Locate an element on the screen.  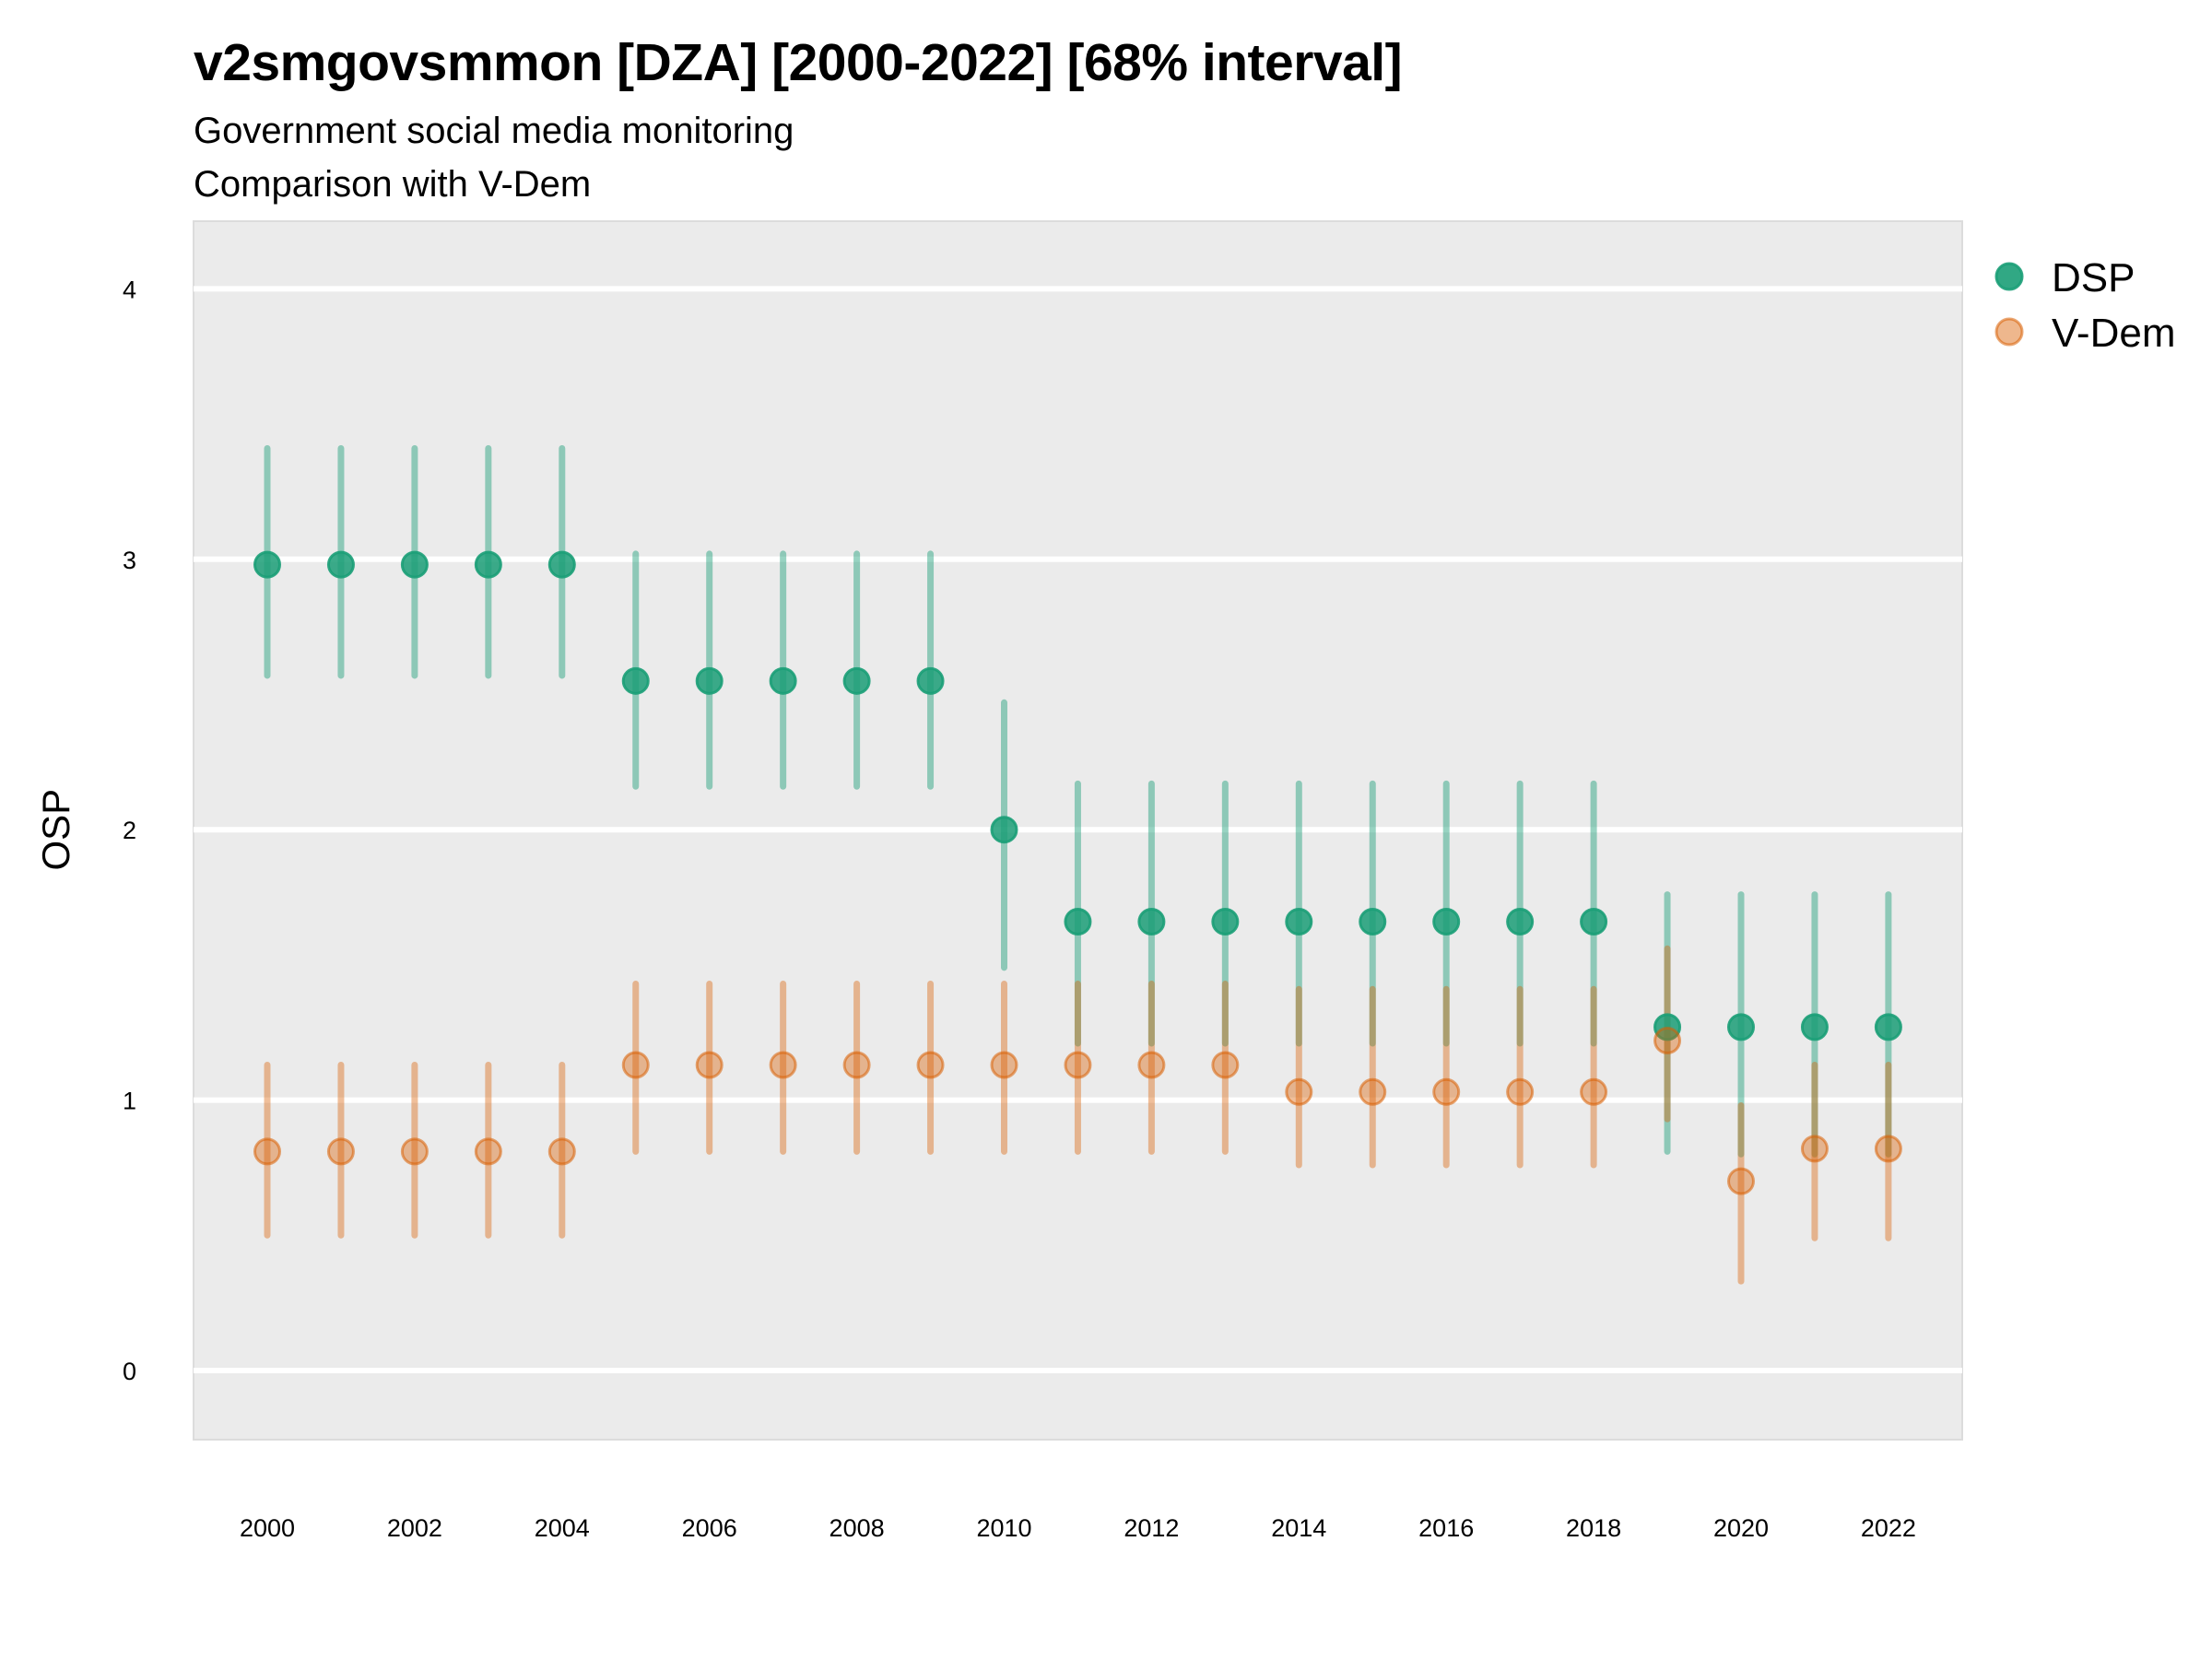
dsp-point-2007 is located at coordinates (783, 680).